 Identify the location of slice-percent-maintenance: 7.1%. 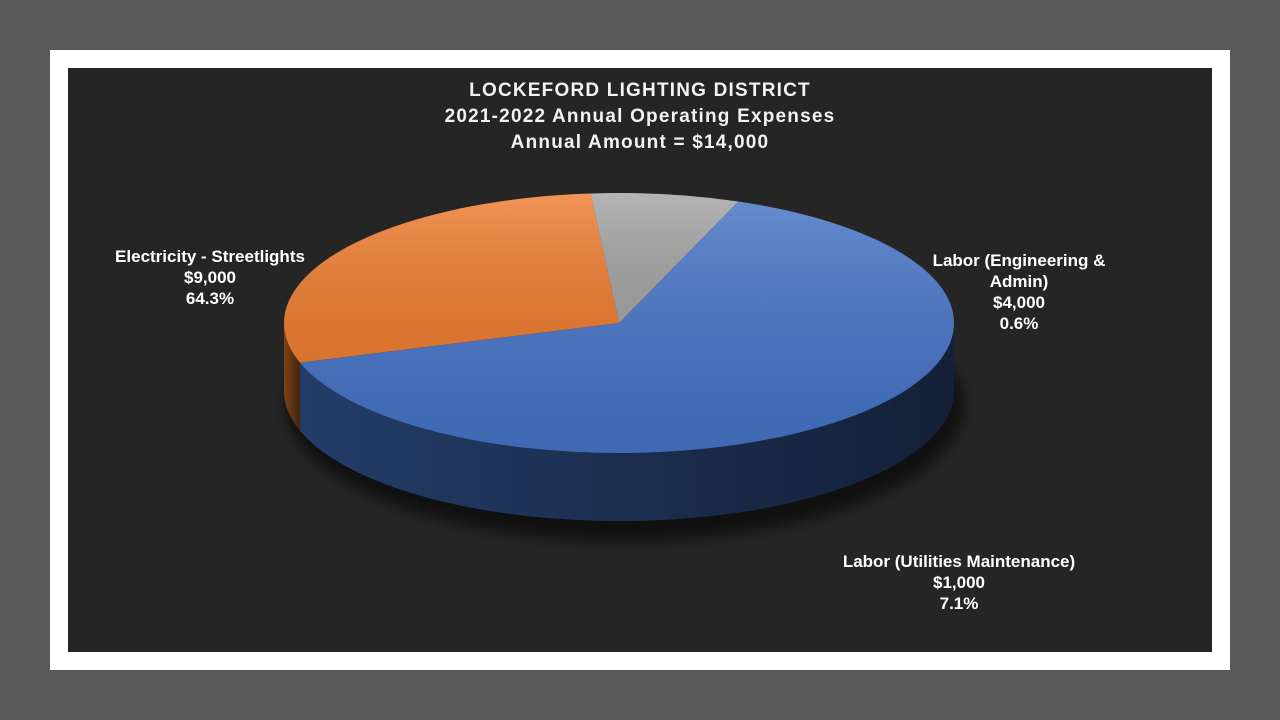
(959, 603).